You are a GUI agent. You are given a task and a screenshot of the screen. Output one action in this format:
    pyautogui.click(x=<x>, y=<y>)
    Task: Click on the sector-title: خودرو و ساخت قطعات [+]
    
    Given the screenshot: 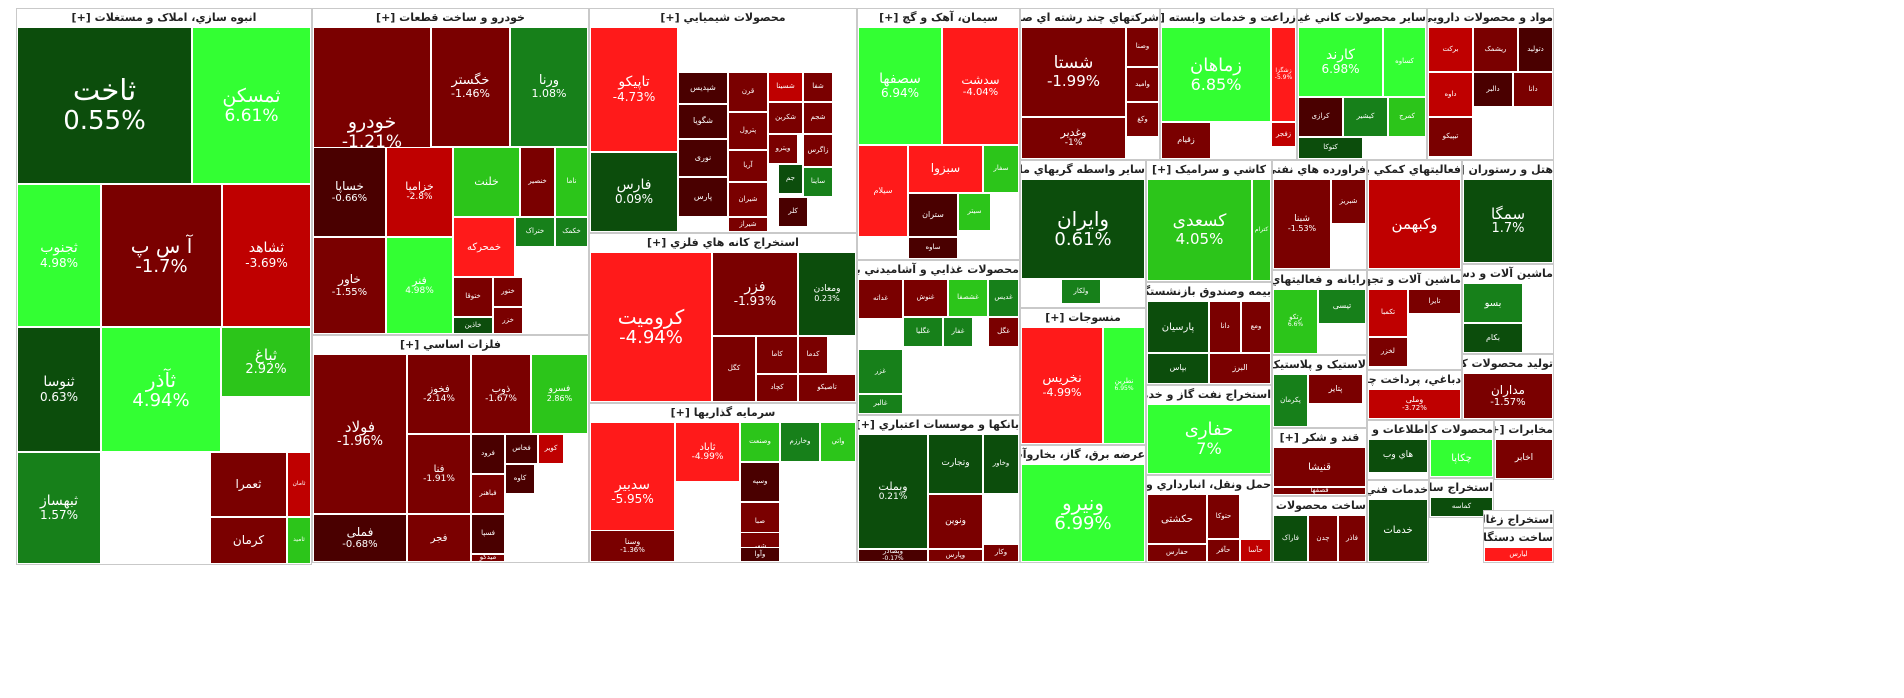 What is the action you would take?
    pyautogui.click(x=450, y=18)
    